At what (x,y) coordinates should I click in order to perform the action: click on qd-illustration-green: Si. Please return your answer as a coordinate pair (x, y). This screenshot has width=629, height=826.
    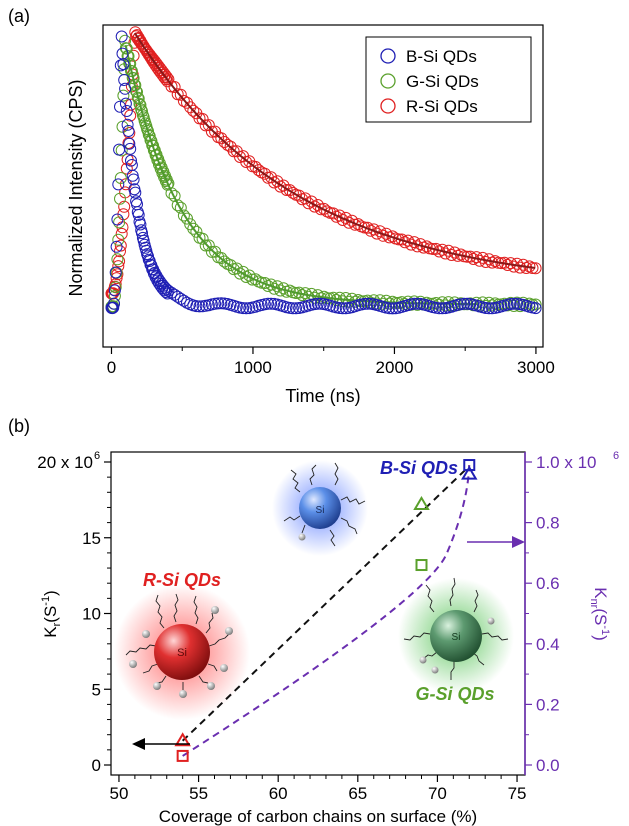
    Looking at the image, I should click on (456, 635).